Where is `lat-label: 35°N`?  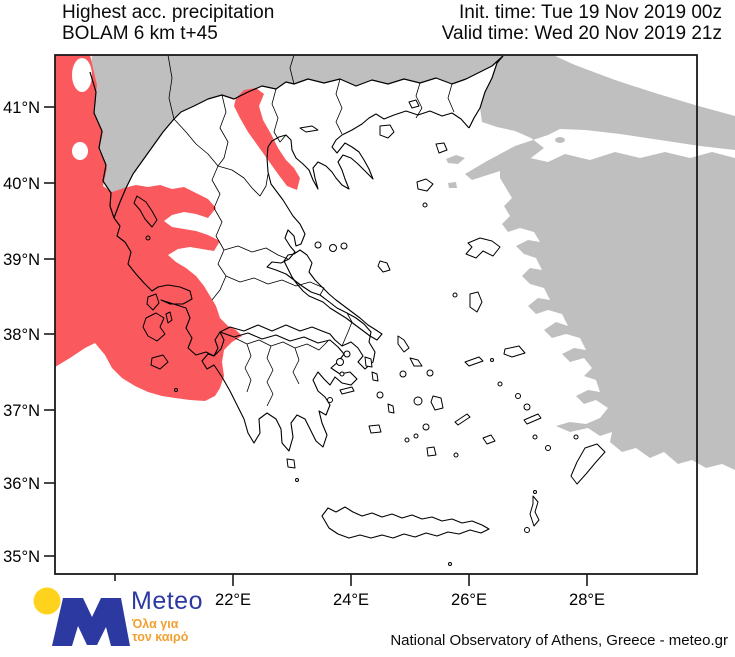 lat-label: 35°N is located at coordinates (21, 557).